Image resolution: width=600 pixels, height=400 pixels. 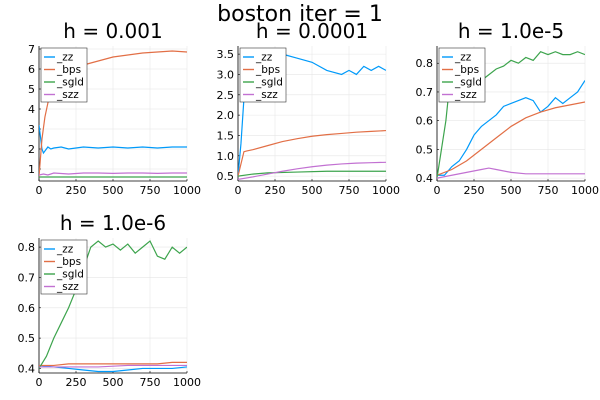 I want to click on y-tick-label: 1.0, so click(x=226, y=156).